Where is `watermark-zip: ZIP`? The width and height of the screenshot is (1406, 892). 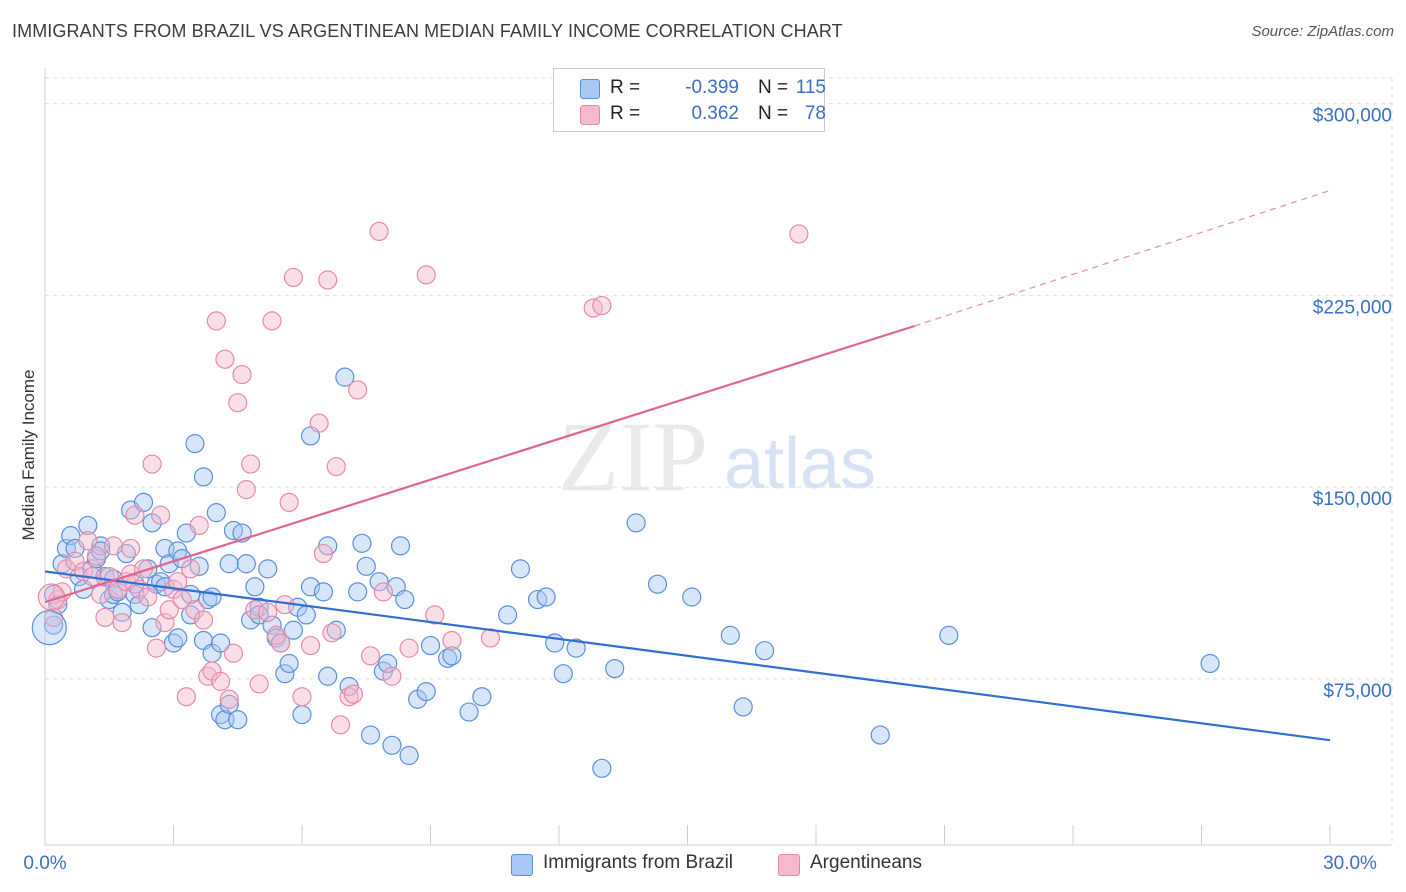 watermark-zip: ZIP is located at coordinates (633, 456).